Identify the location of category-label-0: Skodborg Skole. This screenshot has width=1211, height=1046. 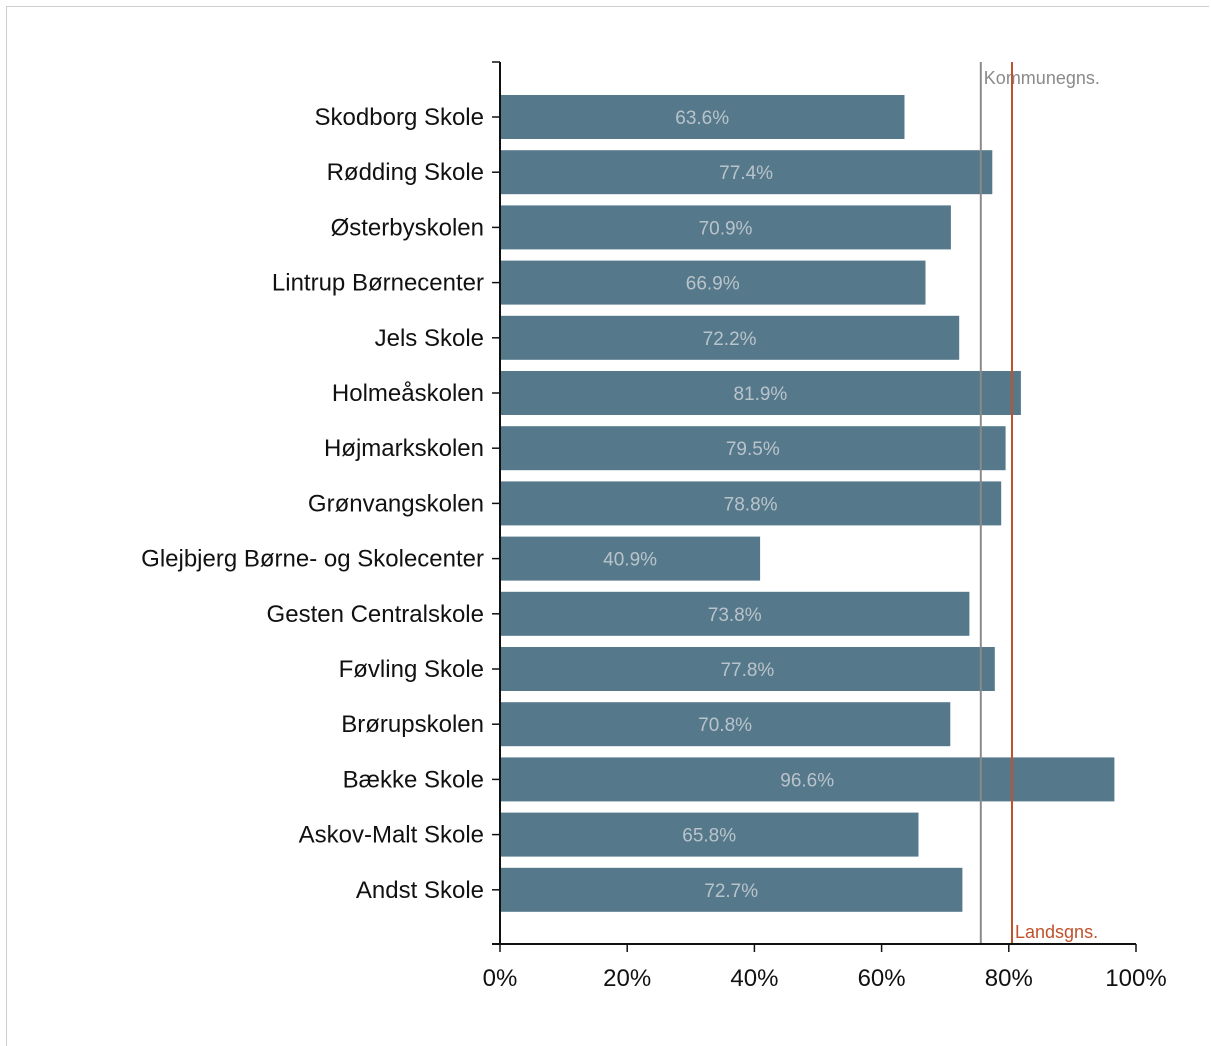
(399, 117).